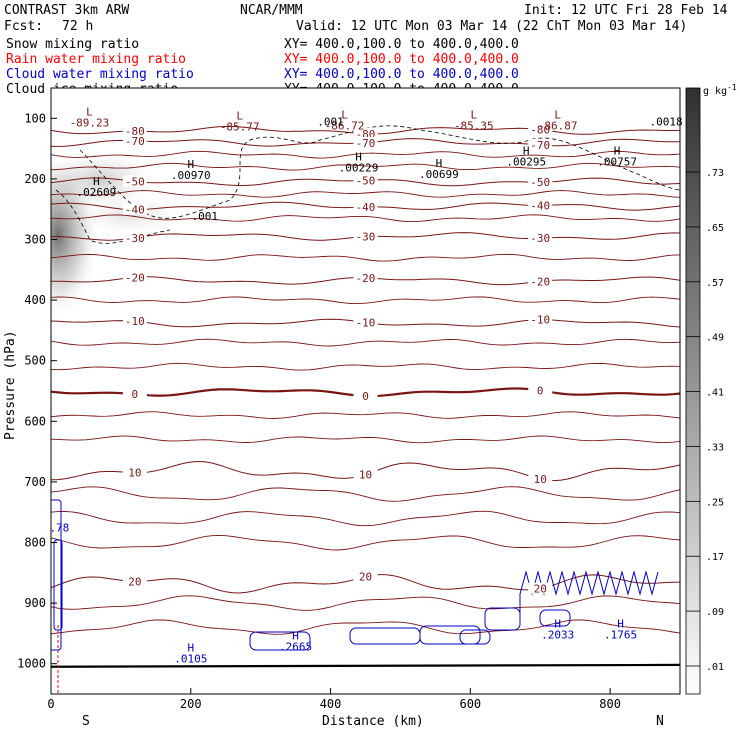 This screenshot has width=740, height=740. I want to click on colorbar-tick-label: .41, so click(715, 393).